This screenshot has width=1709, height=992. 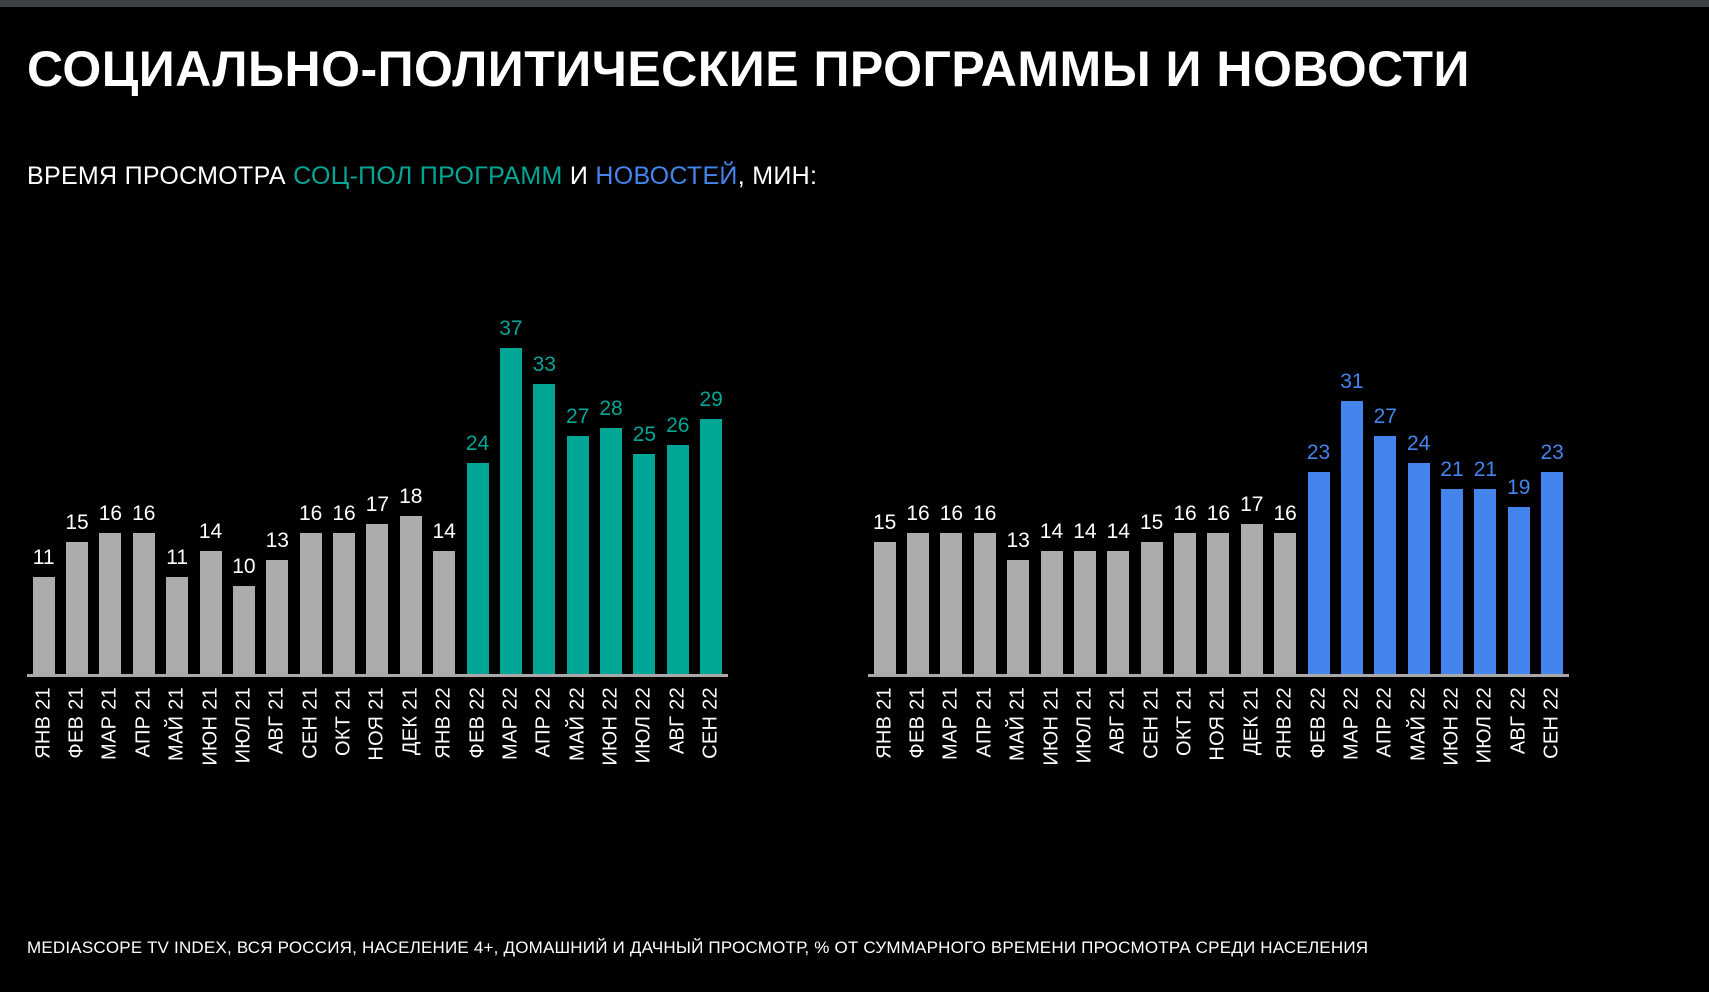 What do you see at coordinates (428, 176) in the screenshot?
I see `subtitle-socpol-highlight: СОЦ-ПОЛ ПРОГРАММ` at bounding box center [428, 176].